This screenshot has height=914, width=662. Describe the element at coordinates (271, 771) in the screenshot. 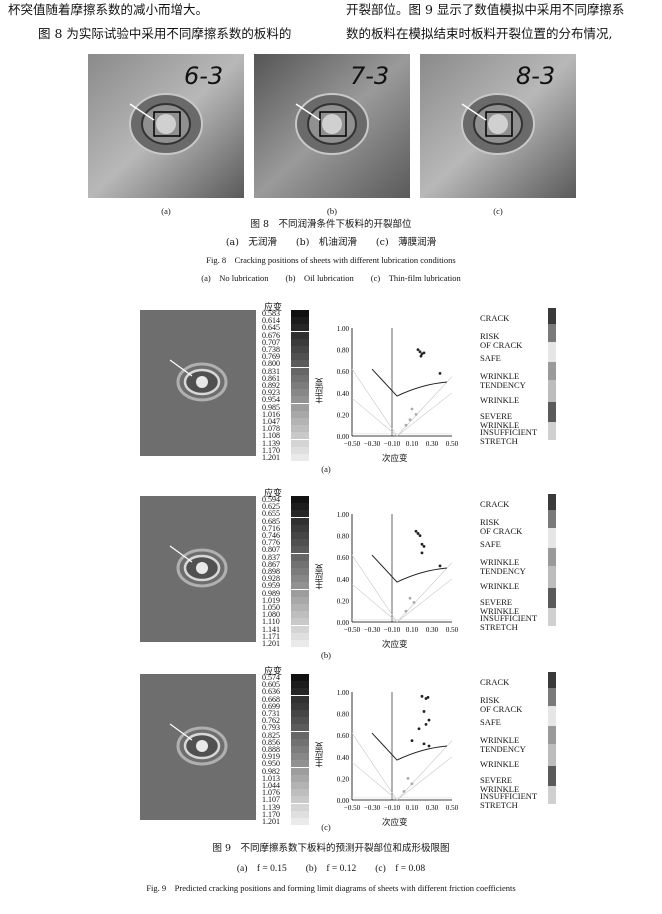

I see `scale-value: 0.982` at that location.